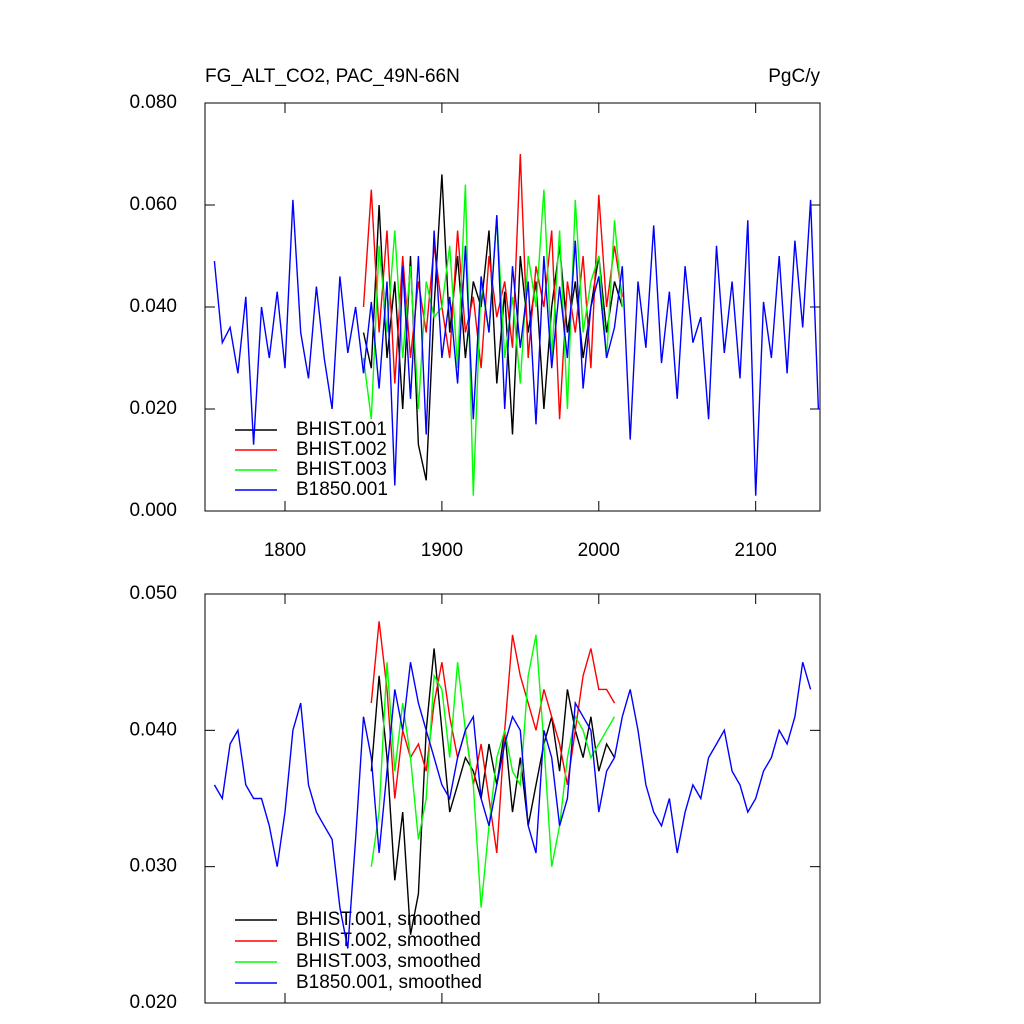 Image resolution: width=1024 pixels, height=1024 pixels. Describe the element at coordinates (342, 489) in the screenshot. I see `legend-label: B1850.001` at that location.